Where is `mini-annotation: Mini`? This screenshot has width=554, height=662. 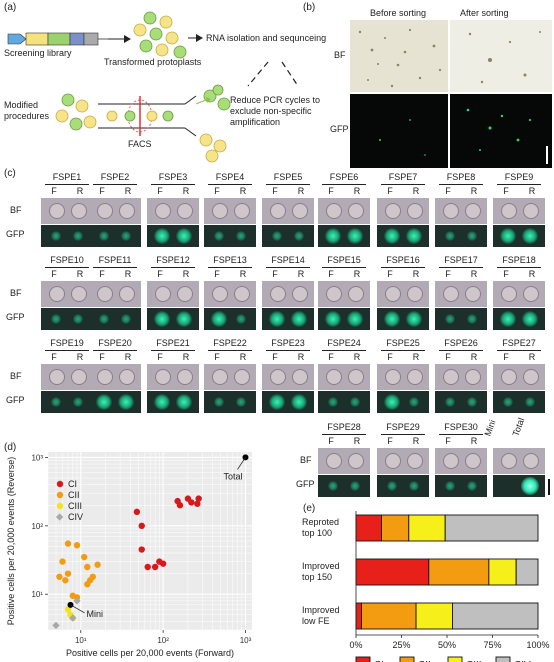 mini-annotation: Mini is located at coordinates (94, 614).